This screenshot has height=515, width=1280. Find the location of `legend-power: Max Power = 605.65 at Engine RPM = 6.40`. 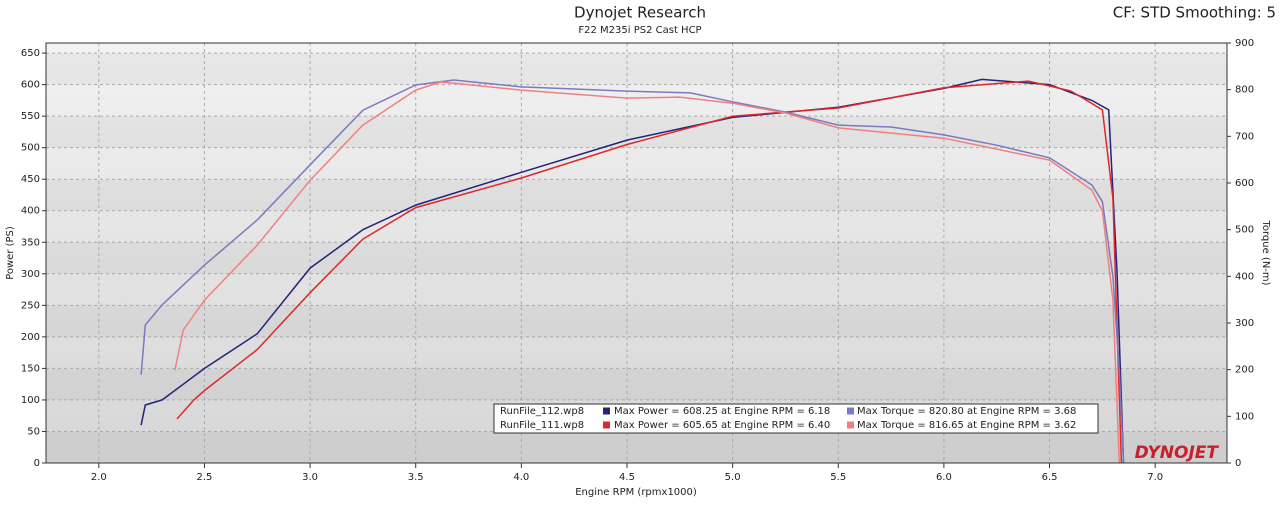

legend-power: Max Power = 605.65 at Engine RPM = 6.40 is located at coordinates (722, 425).